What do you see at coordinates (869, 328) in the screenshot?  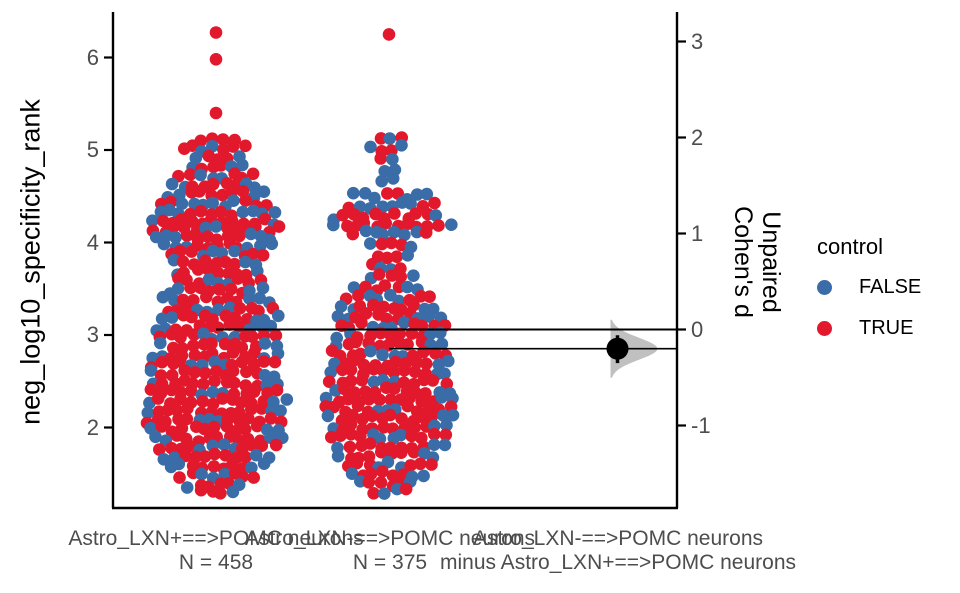 I see `legend-item-true: TRUE` at bounding box center [869, 328].